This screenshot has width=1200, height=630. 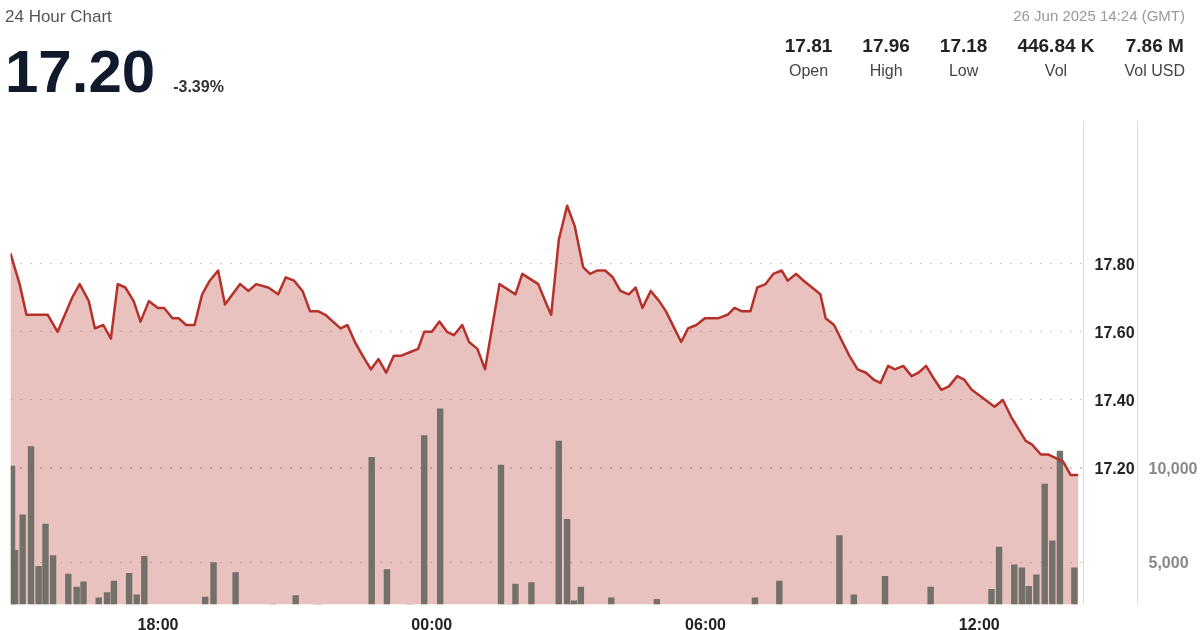 What do you see at coordinates (886, 46) in the screenshot?
I see `text: 17.96` at bounding box center [886, 46].